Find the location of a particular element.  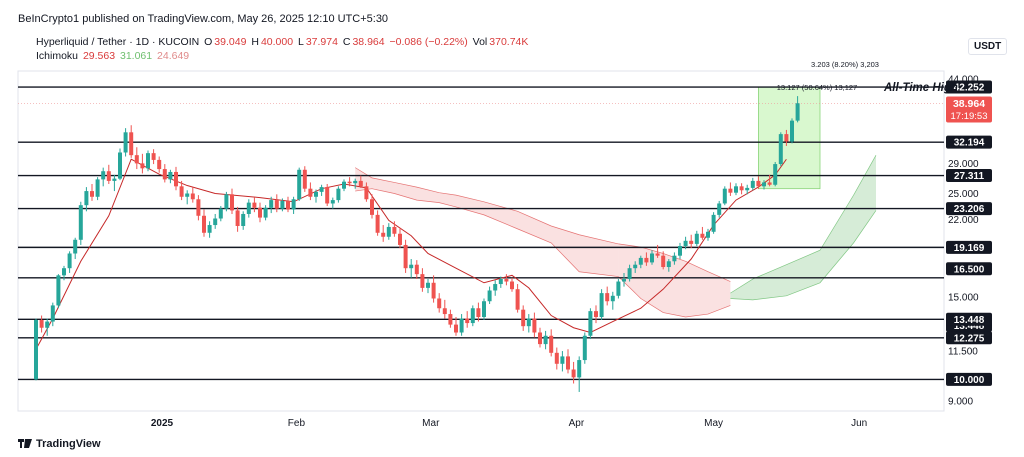

currency-button: USDT is located at coordinates (988, 46).